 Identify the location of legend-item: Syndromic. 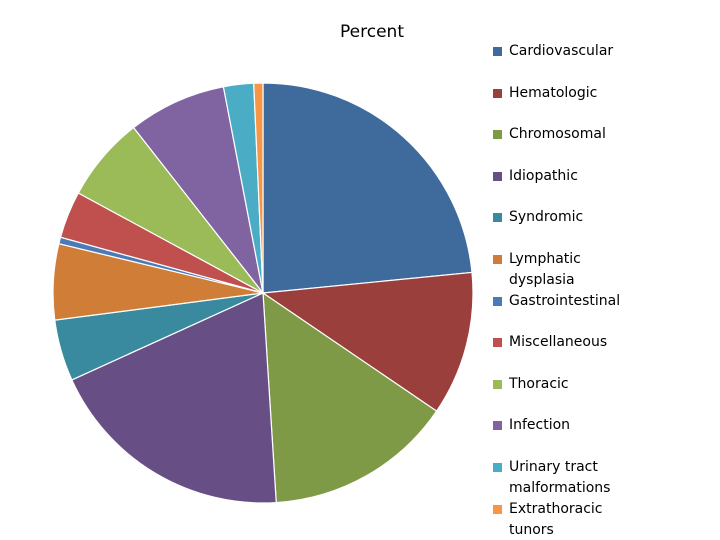
(568, 217).